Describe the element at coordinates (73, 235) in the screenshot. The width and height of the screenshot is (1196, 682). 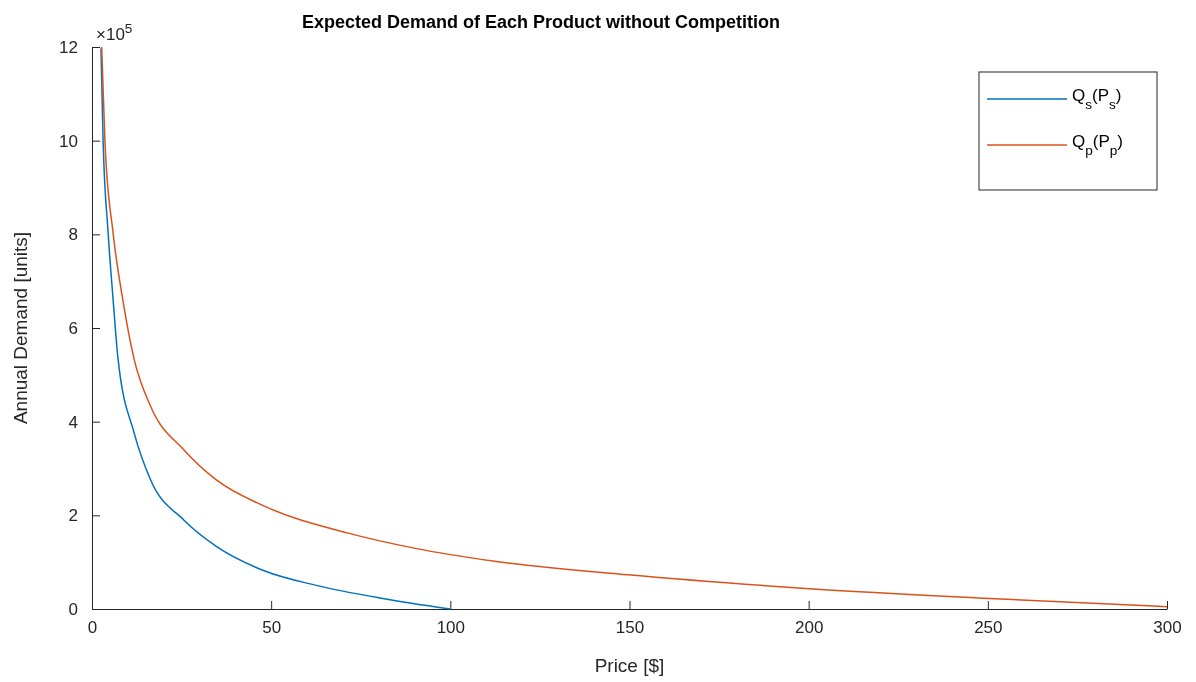
I see `y-tick-label: 8` at that location.